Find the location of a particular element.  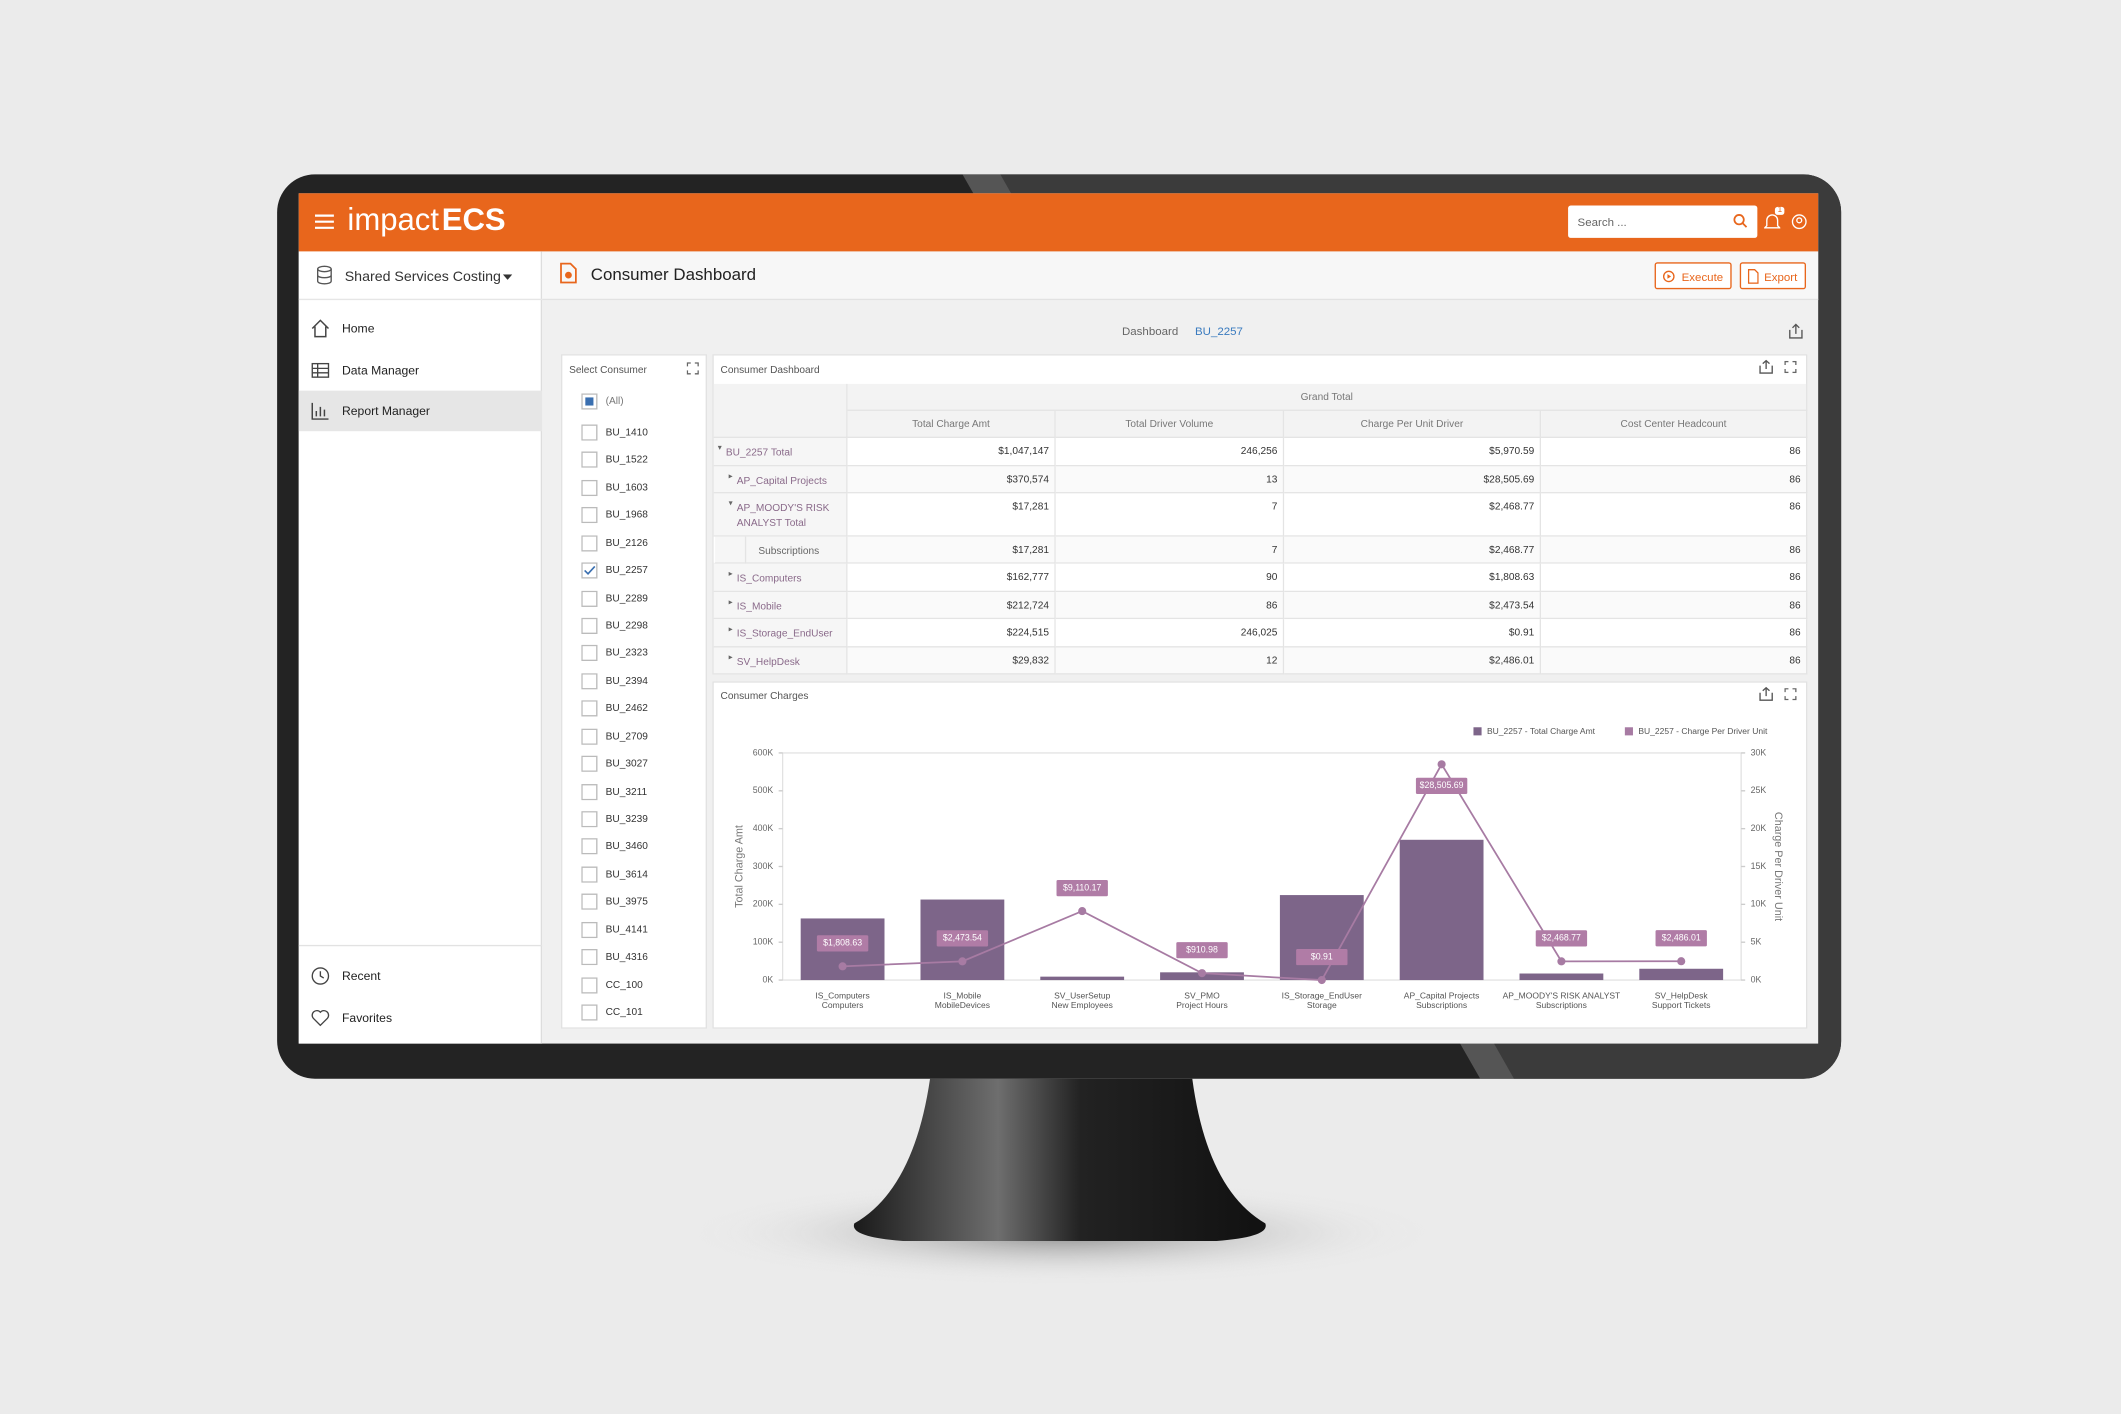

filter-item: BU_2709 is located at coordinates (633, 736).